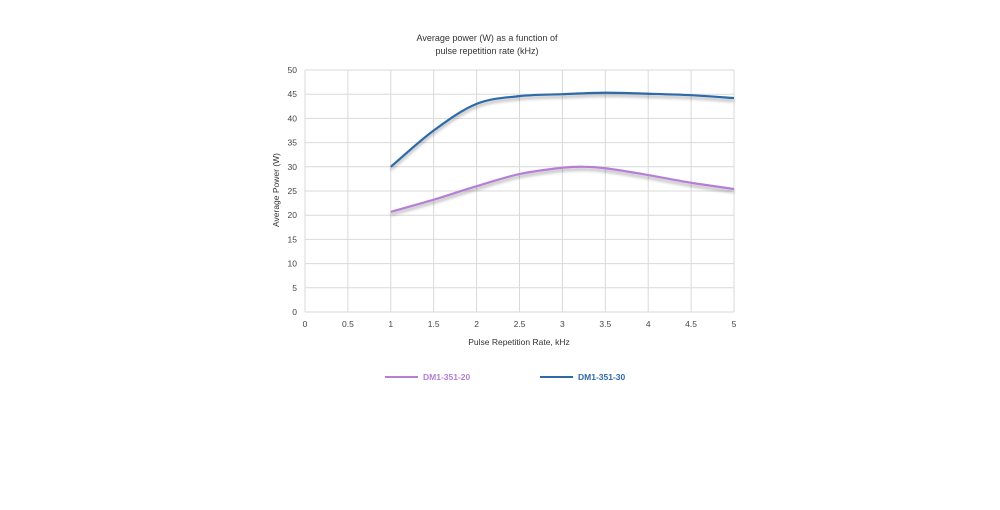 This screenshot has height=510, width=1000. What do you see at coordinates (293, 167) in the screenshot?
I see `y-tick-label: 30` at bounding box center [293, 167].